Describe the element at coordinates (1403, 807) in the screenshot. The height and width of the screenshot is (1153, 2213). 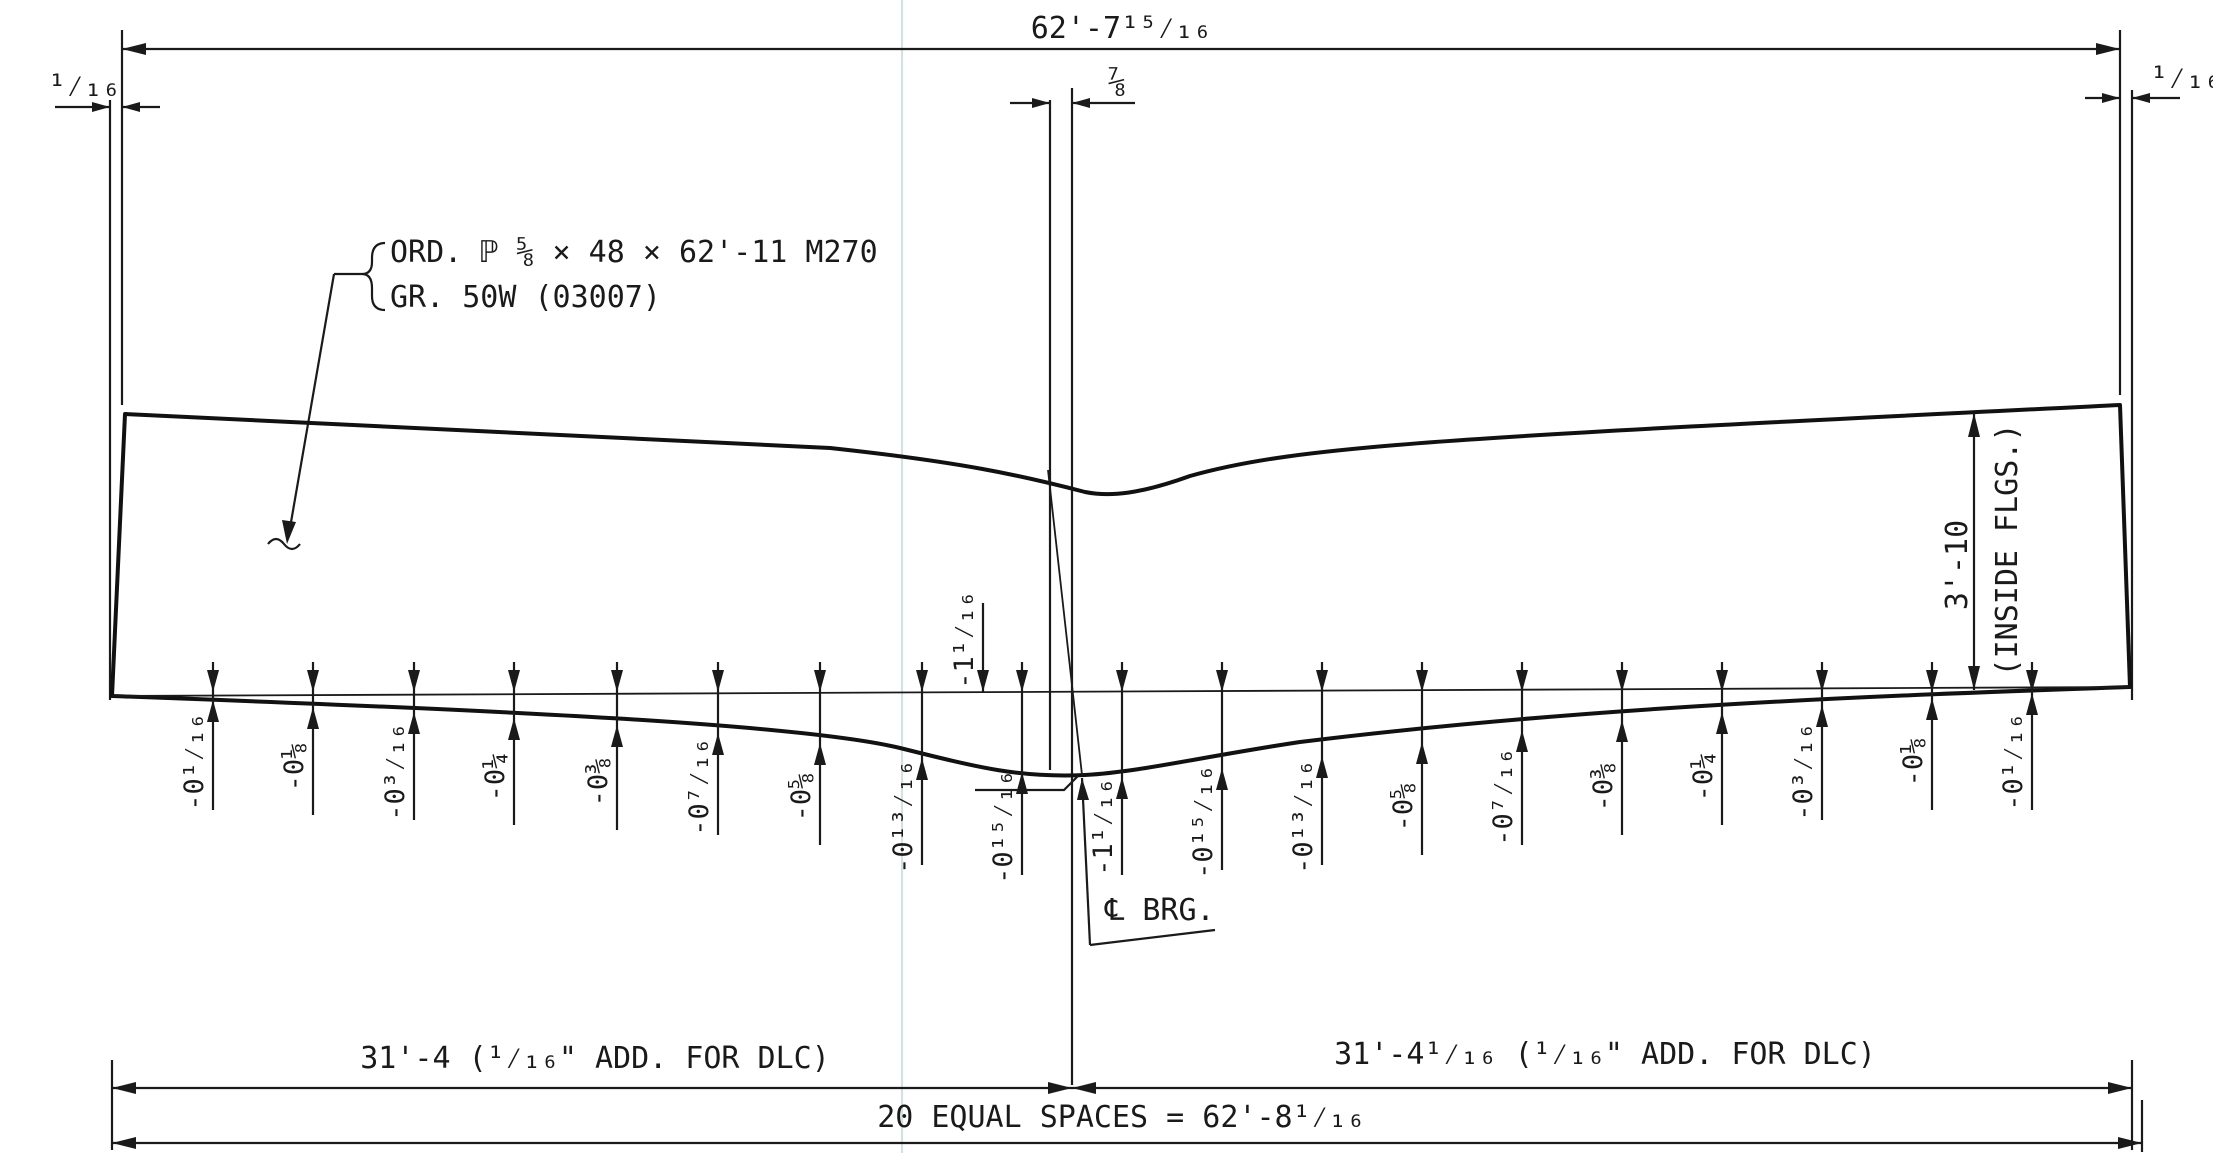
I see `camber-label-right-2: -0⅝` at that location.